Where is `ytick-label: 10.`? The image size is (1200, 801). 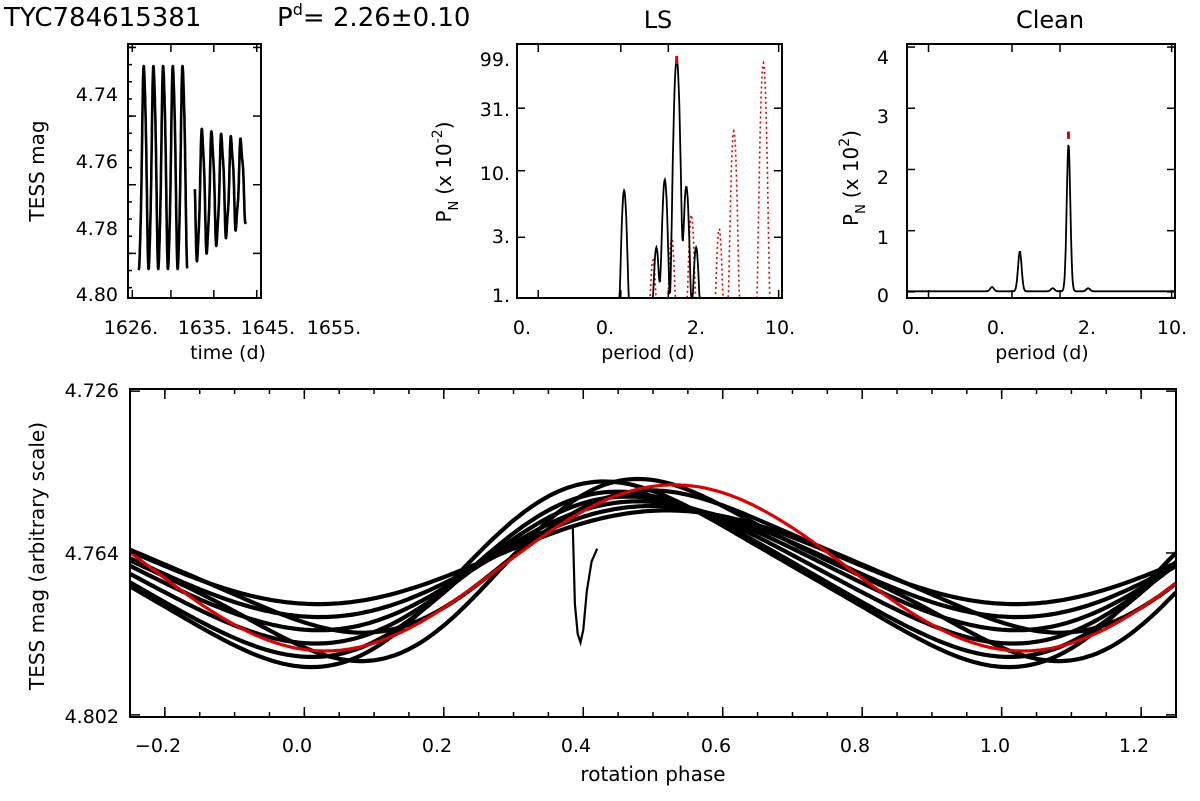 ytick-label: 10. is located at coordinates (495, 174).